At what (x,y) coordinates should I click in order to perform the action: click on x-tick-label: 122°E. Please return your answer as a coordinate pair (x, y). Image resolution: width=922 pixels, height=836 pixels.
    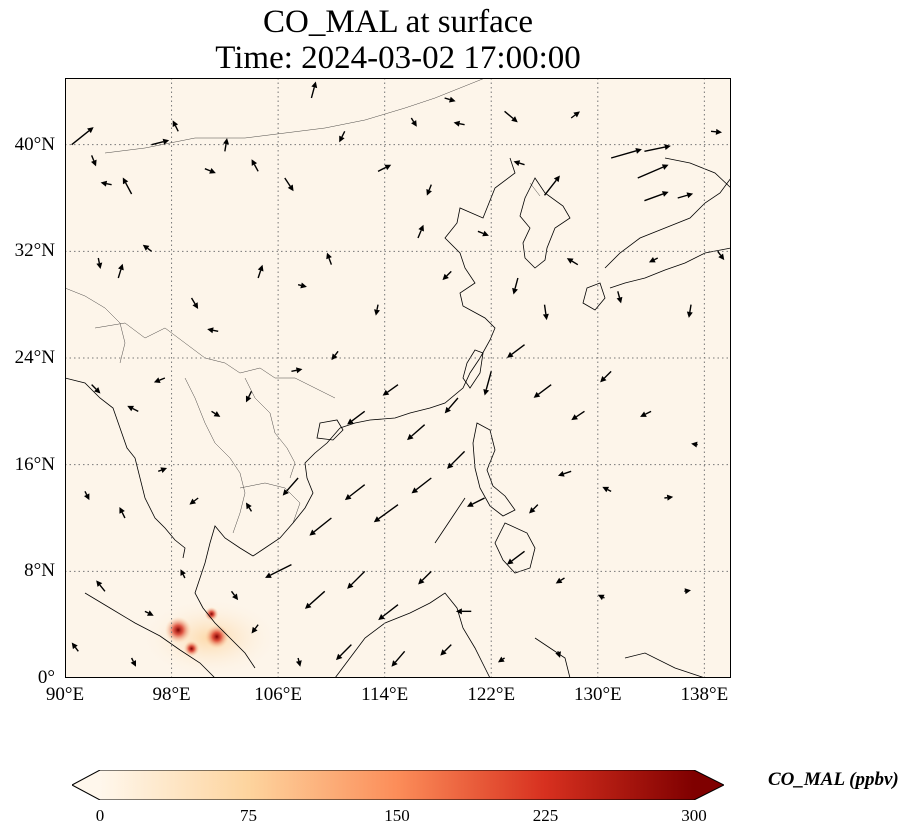
    Looking at the image, I should click on (491, 694).